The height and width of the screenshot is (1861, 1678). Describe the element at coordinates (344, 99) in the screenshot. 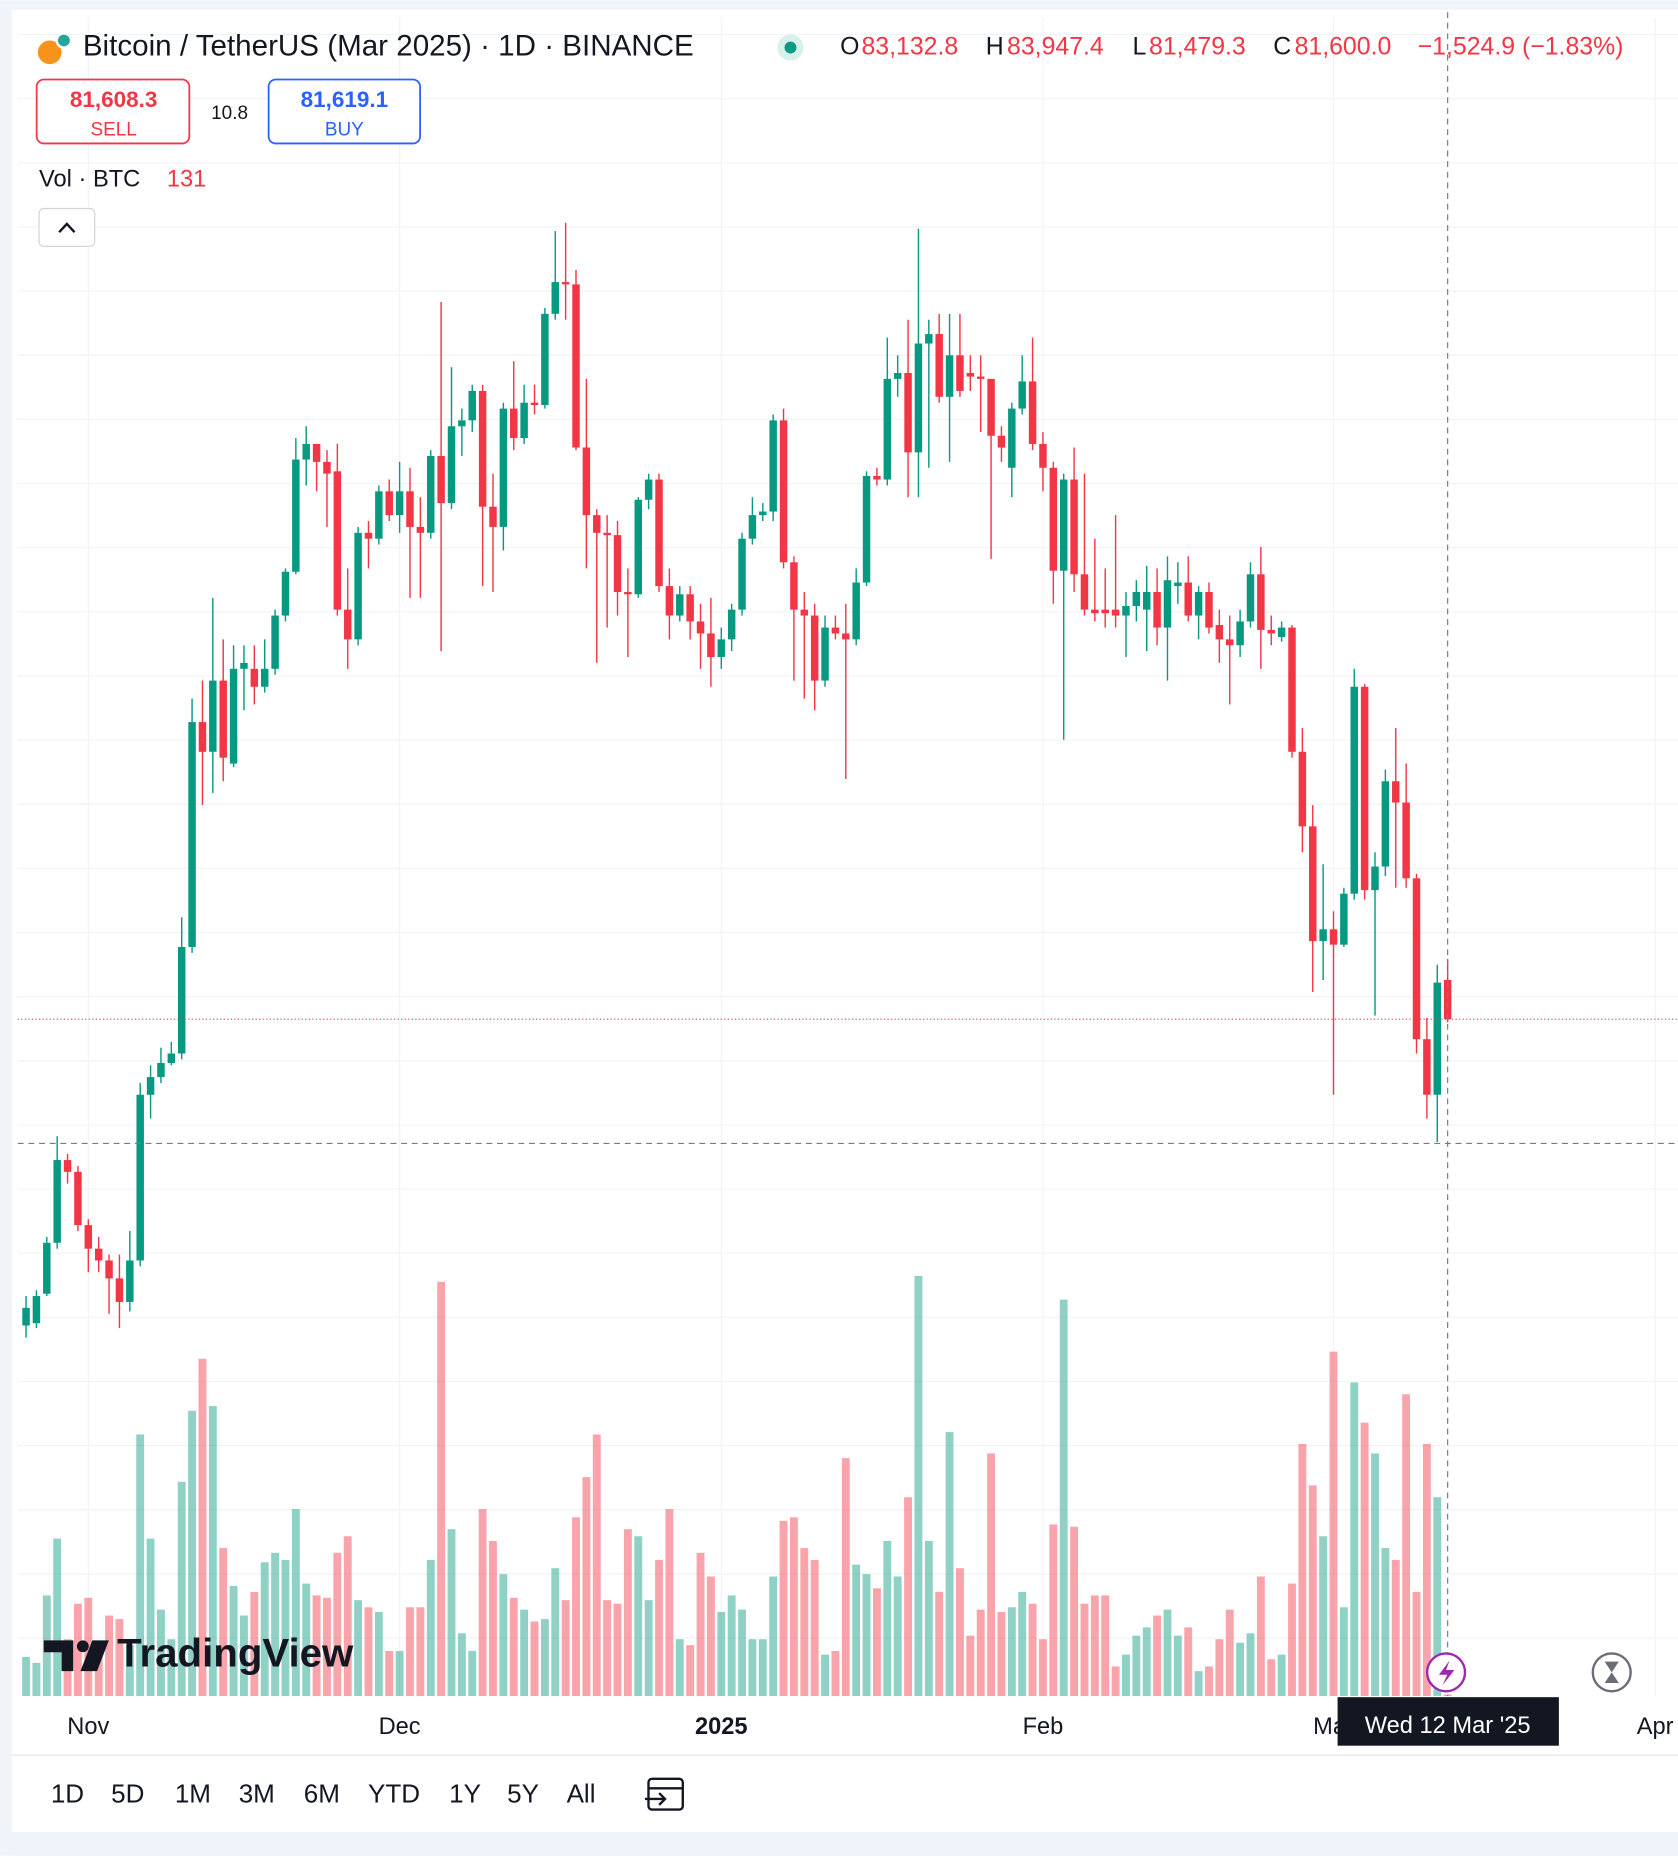

I see `buy-price: 81,619.1` at that location.